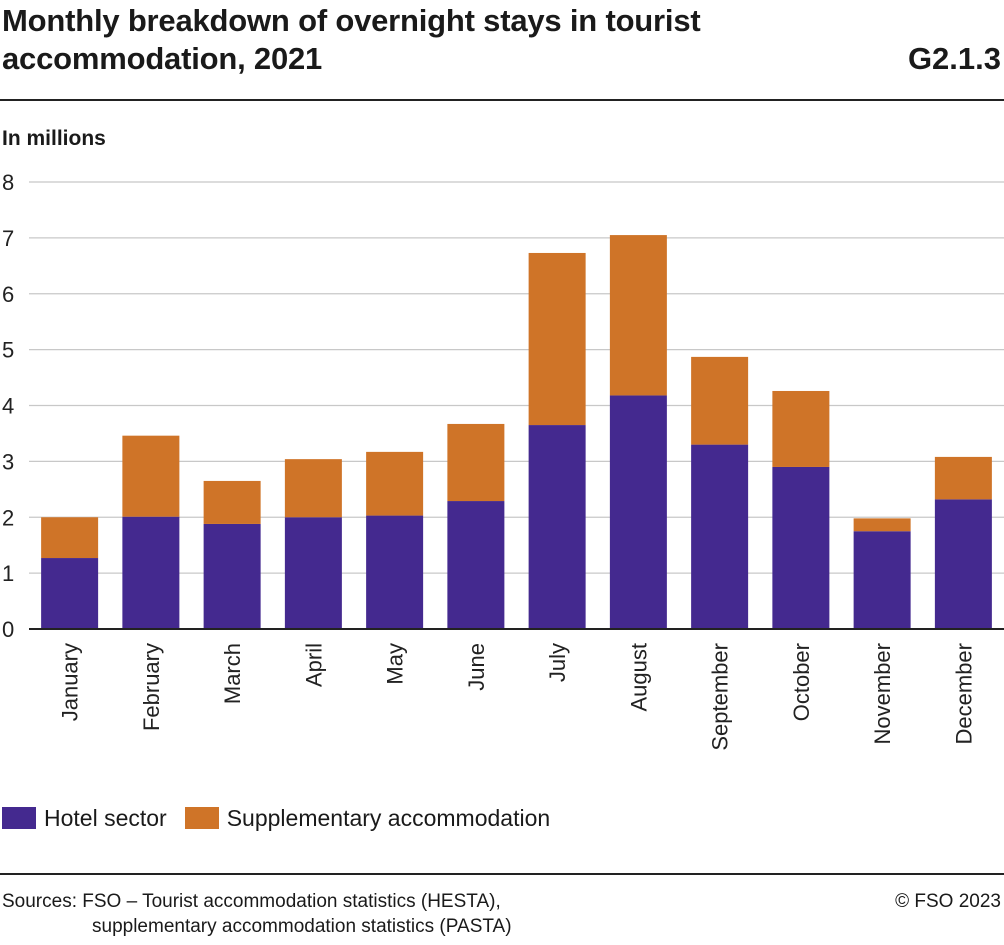 The width and height of the screenshot is (1004, 945). I want to click on x-tick-label-june: June, so click(476, 667).